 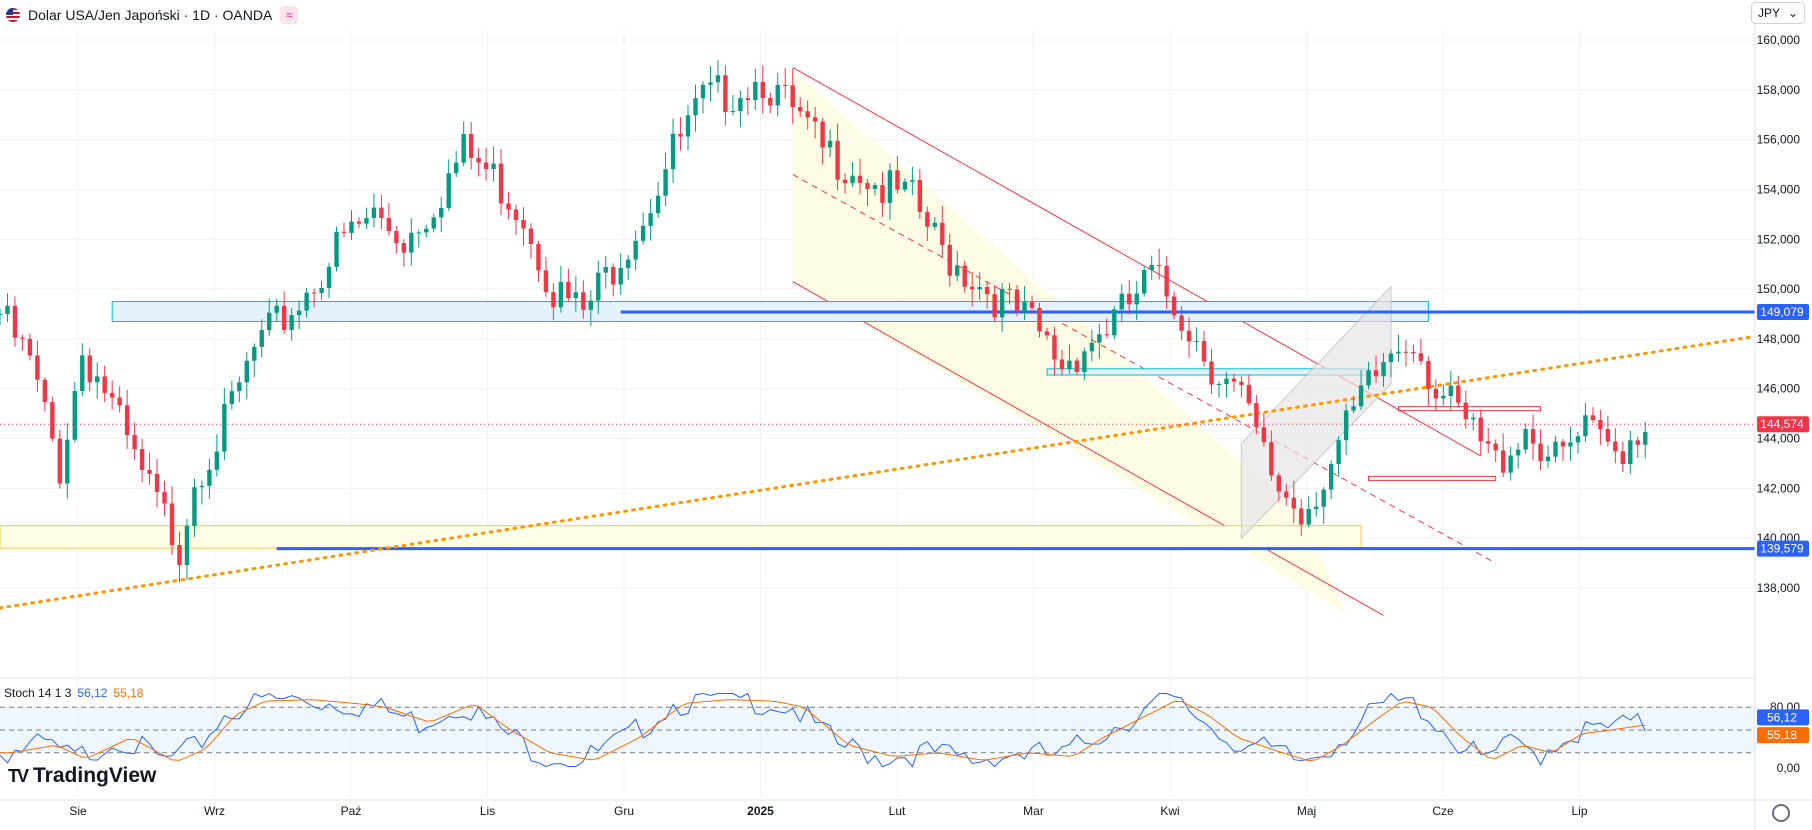 I want to click on gear-icon, so click(x=1781, y=813).